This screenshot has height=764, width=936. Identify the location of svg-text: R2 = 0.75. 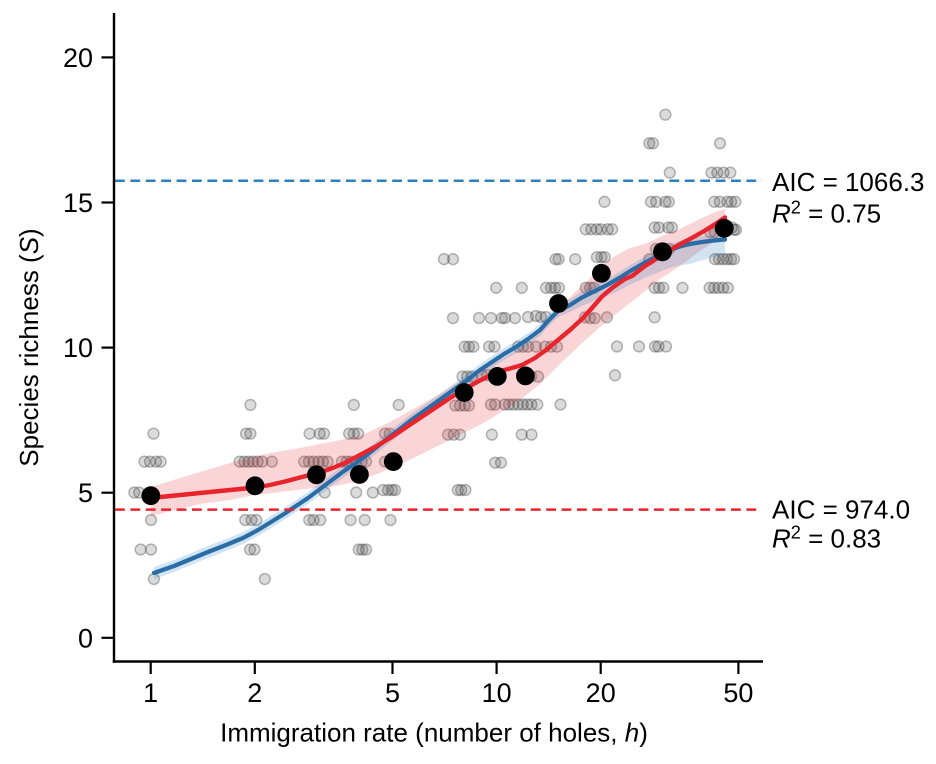
(826, 212).